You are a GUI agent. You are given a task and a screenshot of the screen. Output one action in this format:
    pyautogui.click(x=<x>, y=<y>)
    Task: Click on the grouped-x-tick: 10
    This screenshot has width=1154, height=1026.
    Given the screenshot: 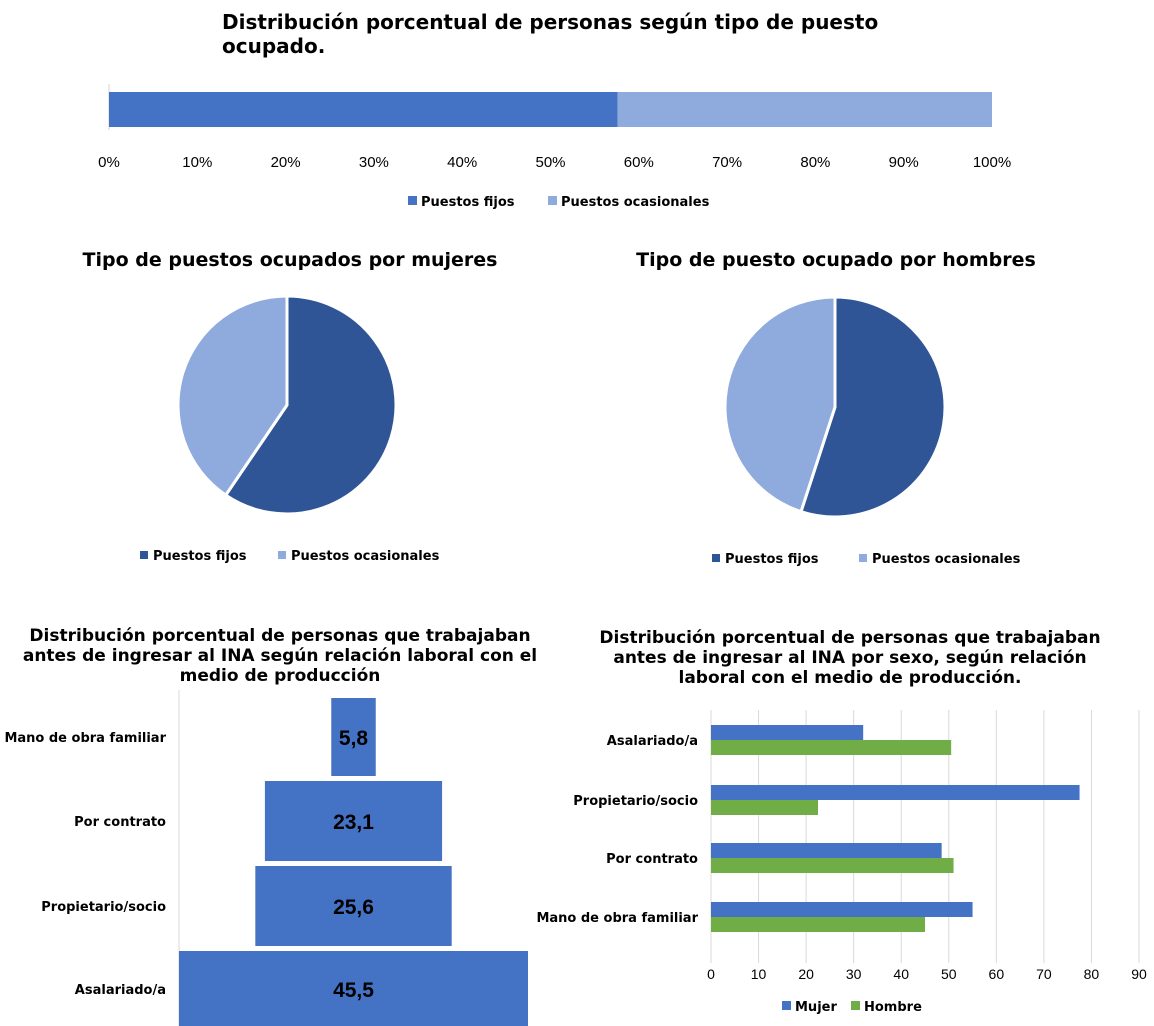 What is the action you would take?
    pyautogui.click(x=759, y=974)
    